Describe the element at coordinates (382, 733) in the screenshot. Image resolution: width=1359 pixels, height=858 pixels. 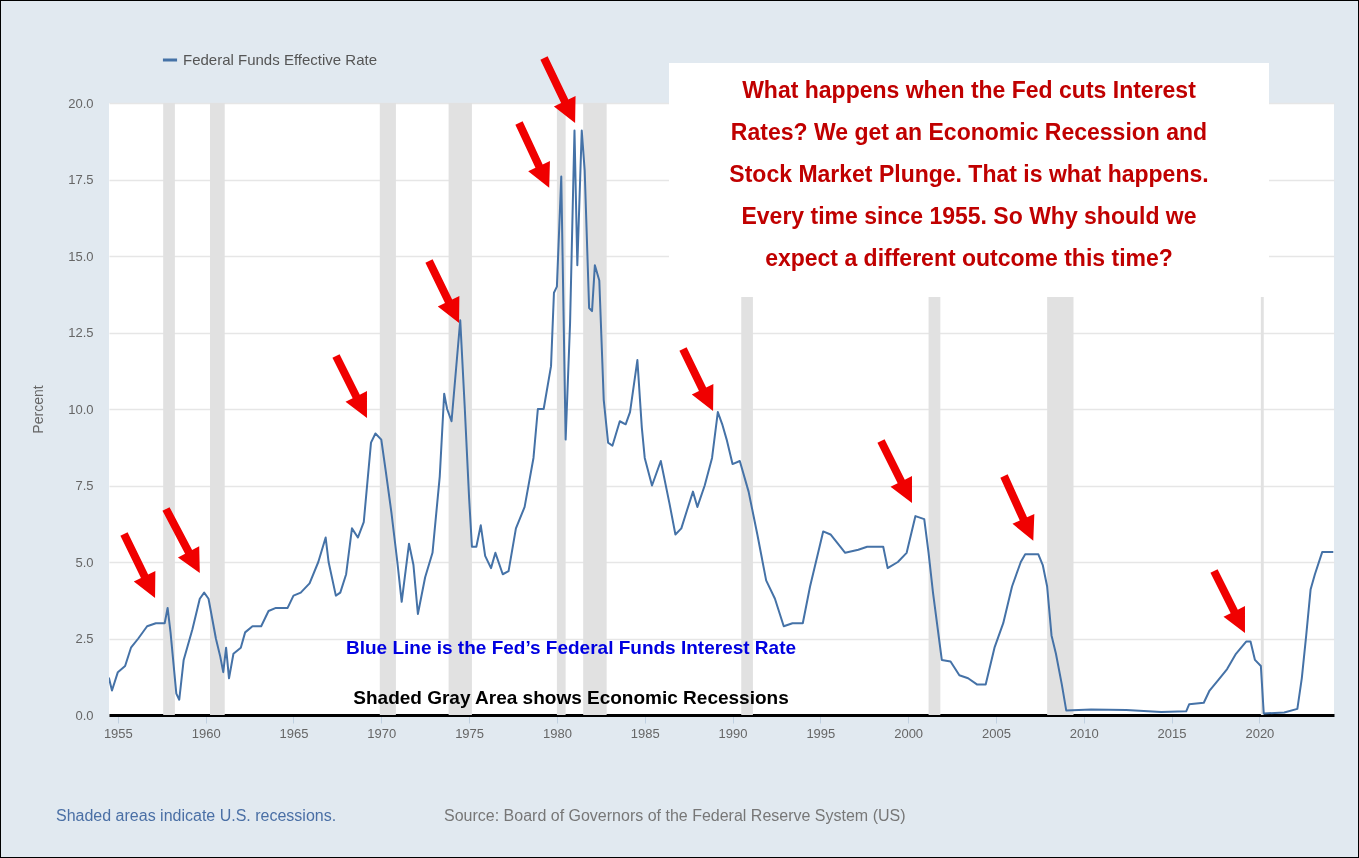
I see `x-tick-label: 1970` at that location.